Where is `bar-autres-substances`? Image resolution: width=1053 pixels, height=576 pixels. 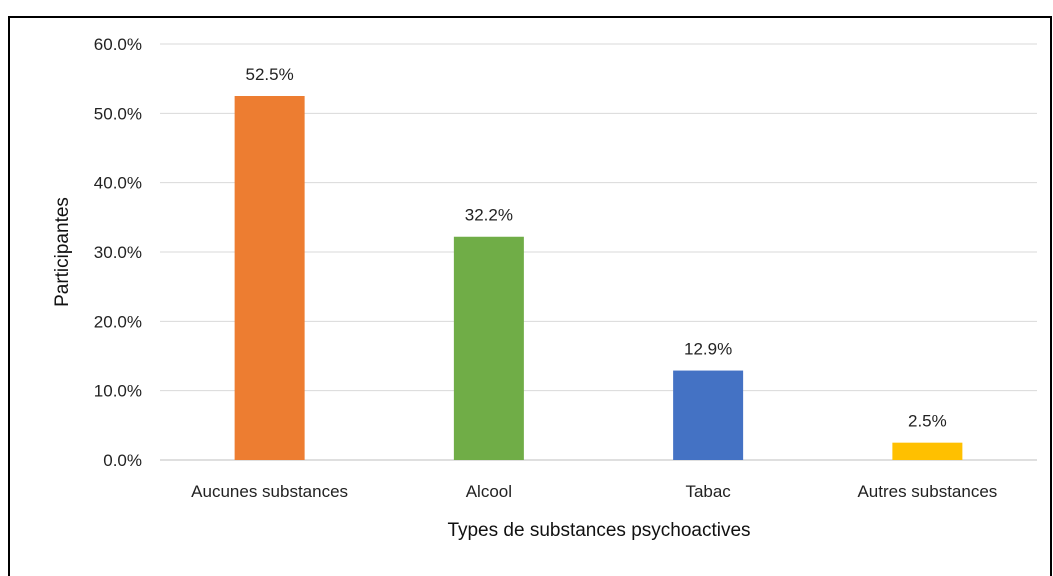 bar-autres-substances is located at coordinates (927, 451).